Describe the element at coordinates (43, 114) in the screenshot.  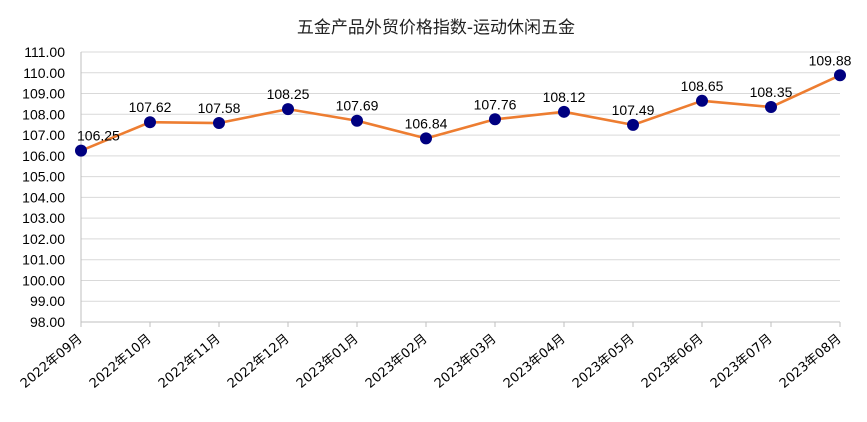
I see `y-tick-label: 108.00` at that location.